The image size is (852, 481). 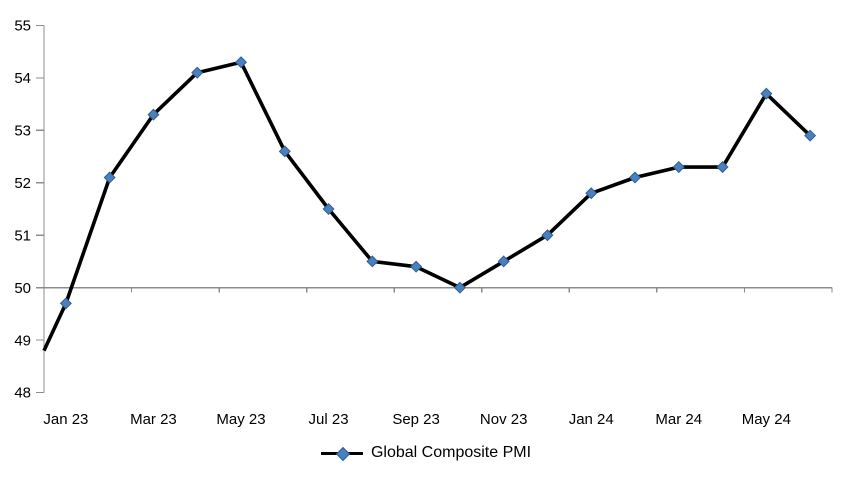 I want to click on y-axis-label: 51, so click(x=22, y=235).